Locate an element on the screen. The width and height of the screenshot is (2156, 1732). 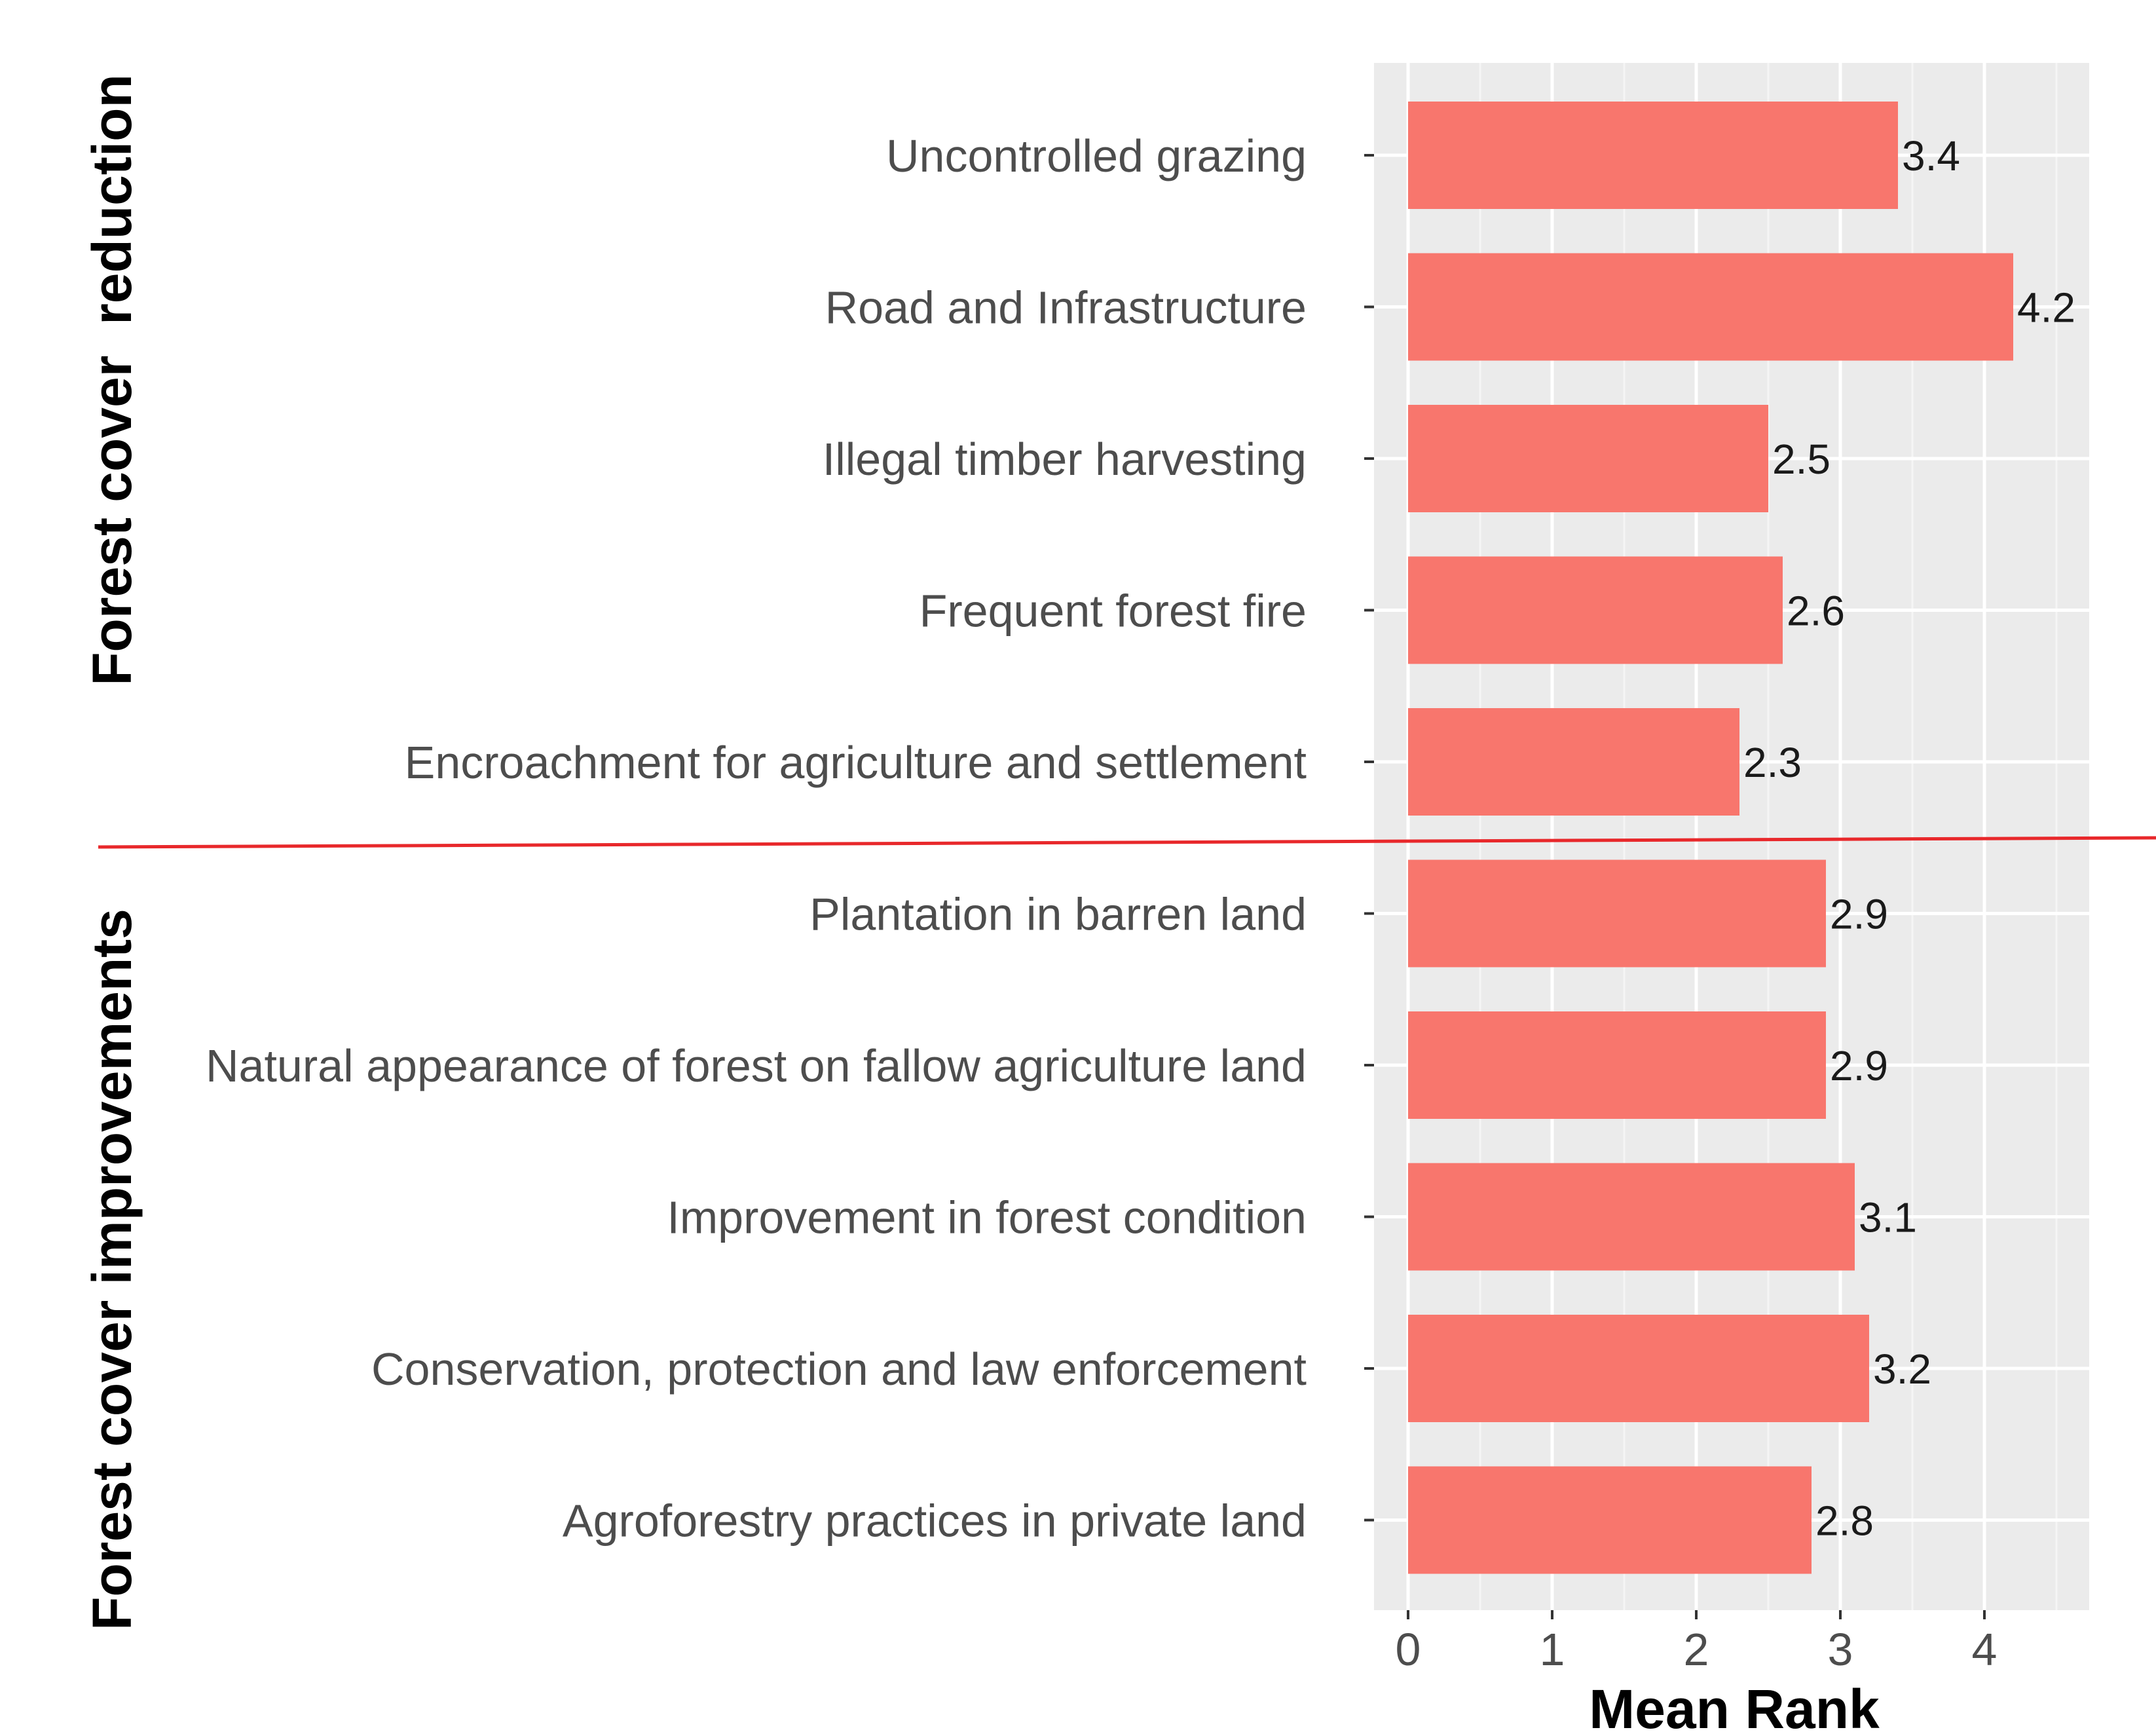
x-tick-label: 2 is located at coordinates (1697, 1649).